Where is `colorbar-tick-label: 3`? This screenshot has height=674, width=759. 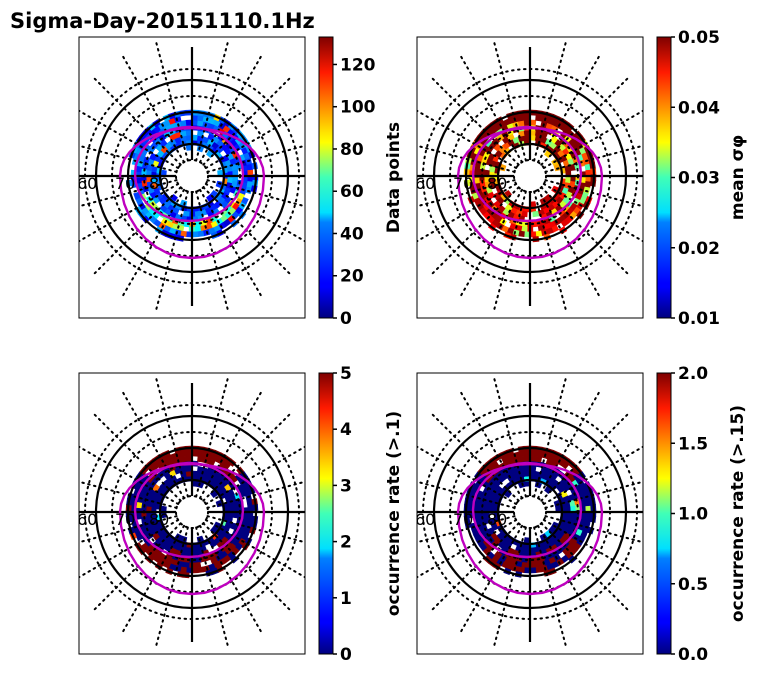
colorbar-tick-label: 3 is located at coordinates (346, 486).